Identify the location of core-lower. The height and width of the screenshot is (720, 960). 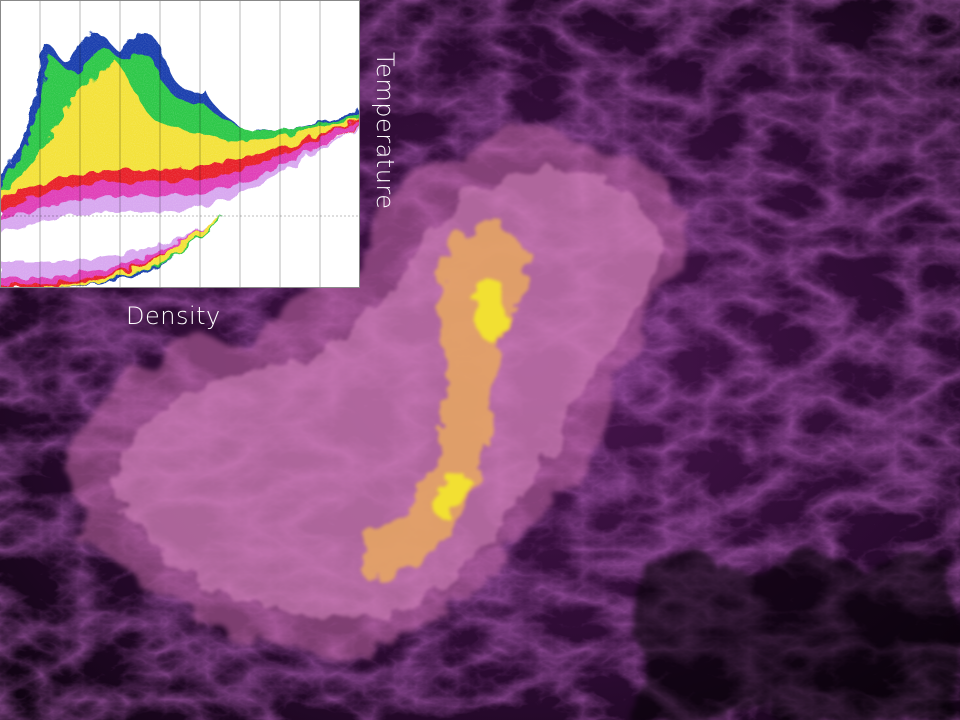
(446, 496).